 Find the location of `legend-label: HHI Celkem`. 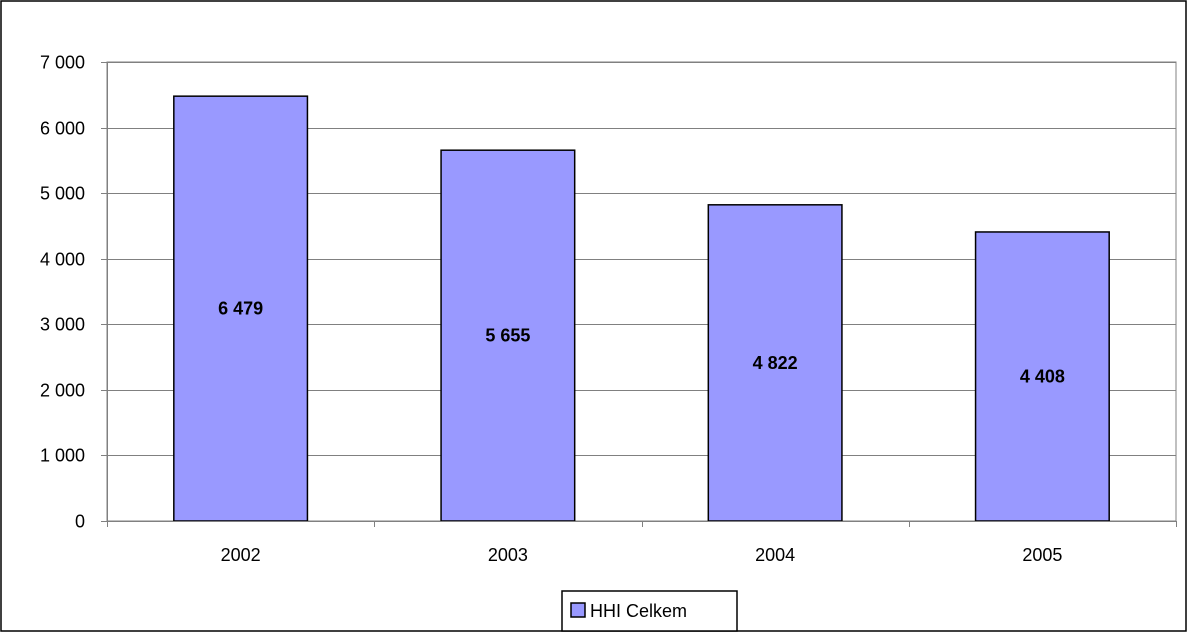

legend-label: HHI Celkem is located at coordinates (638, 611).